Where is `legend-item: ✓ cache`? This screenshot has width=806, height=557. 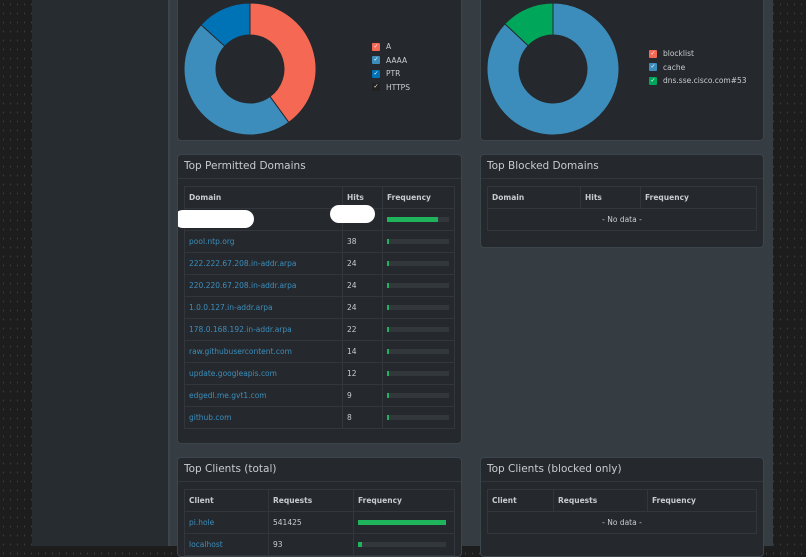 legend-item: ✓ cache is located at coordinates (698, 68).